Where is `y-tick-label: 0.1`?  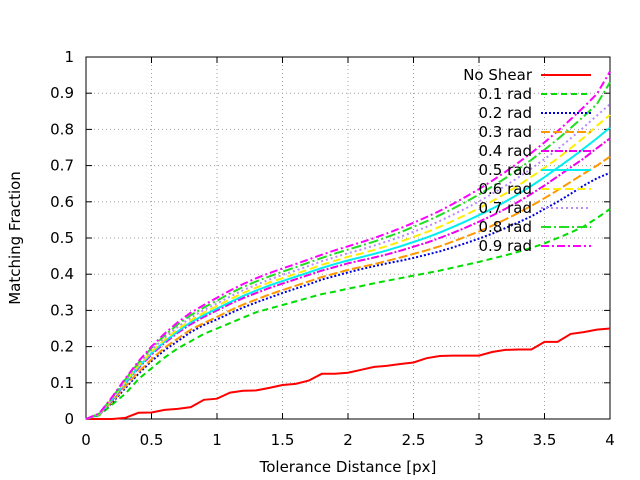 y-tick-label: 0.1 is located at coordinates (62, 383).